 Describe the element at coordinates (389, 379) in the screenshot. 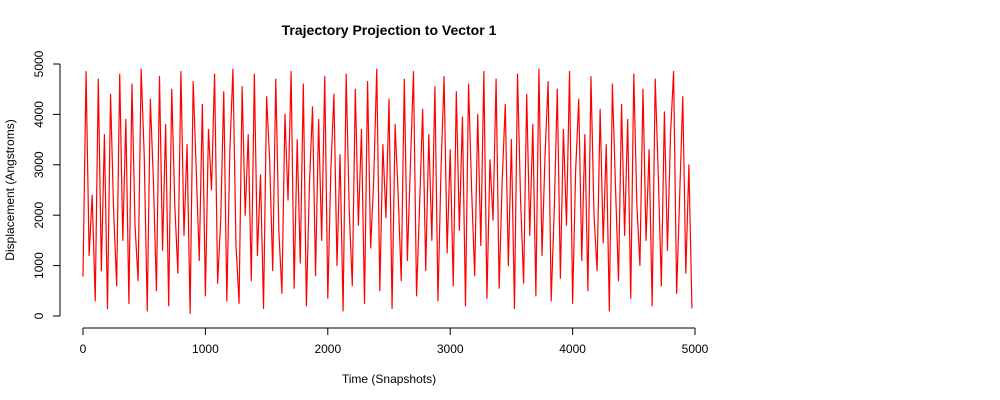

I see `x-axis-label: Time (Snapshots)` at that location.